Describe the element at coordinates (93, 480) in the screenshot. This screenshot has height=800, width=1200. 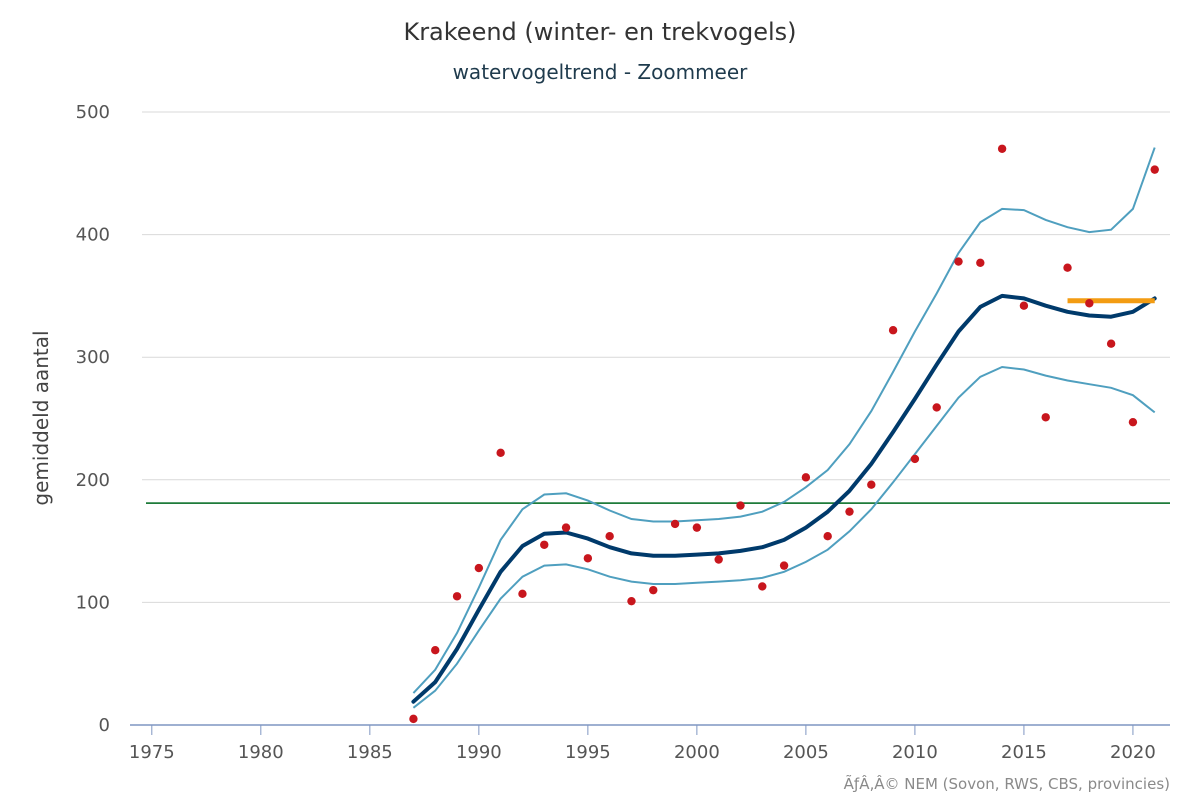
I see `y-tick-label: 200` at that location.